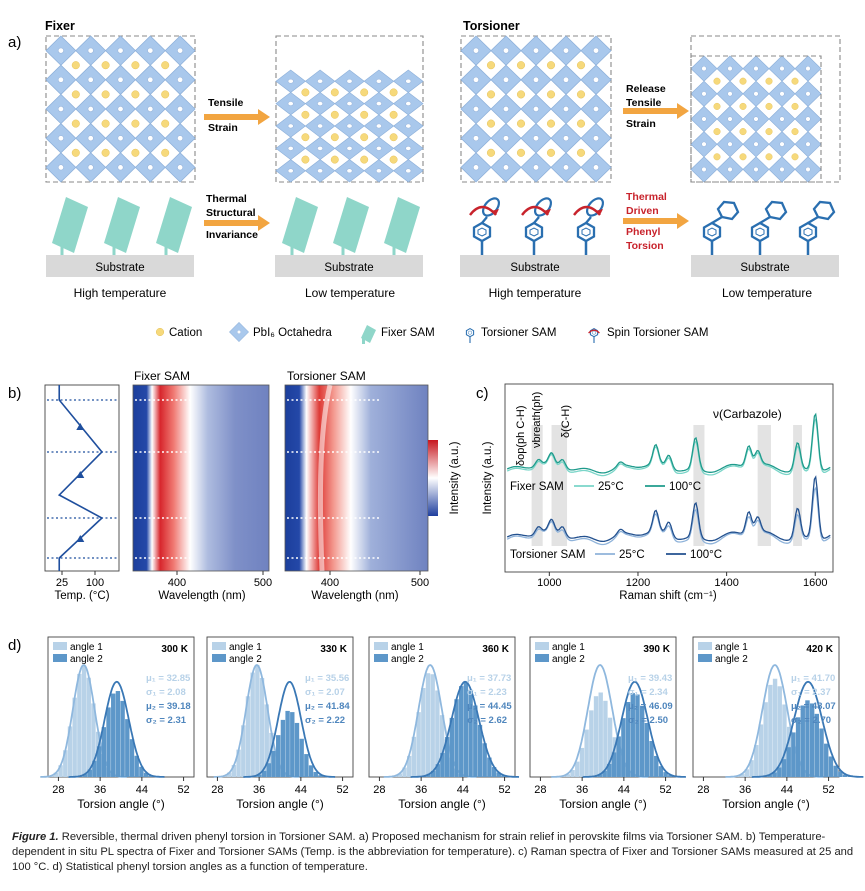 The width and height of the screenshot is (865, 891). I want to click on raman-torsioner-100c, so click(668, 509).